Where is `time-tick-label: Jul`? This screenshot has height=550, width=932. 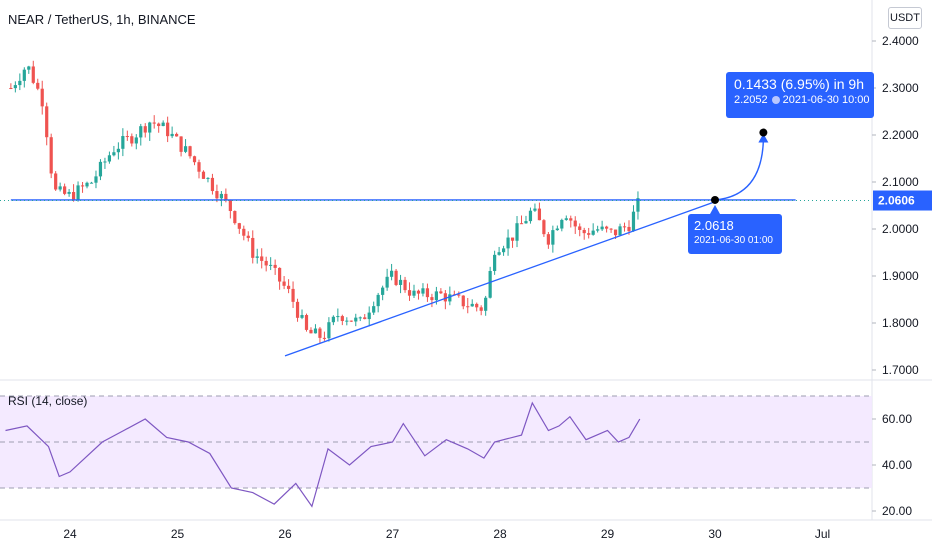
time-tick-label: Jul is located at coordinates (822, 534).